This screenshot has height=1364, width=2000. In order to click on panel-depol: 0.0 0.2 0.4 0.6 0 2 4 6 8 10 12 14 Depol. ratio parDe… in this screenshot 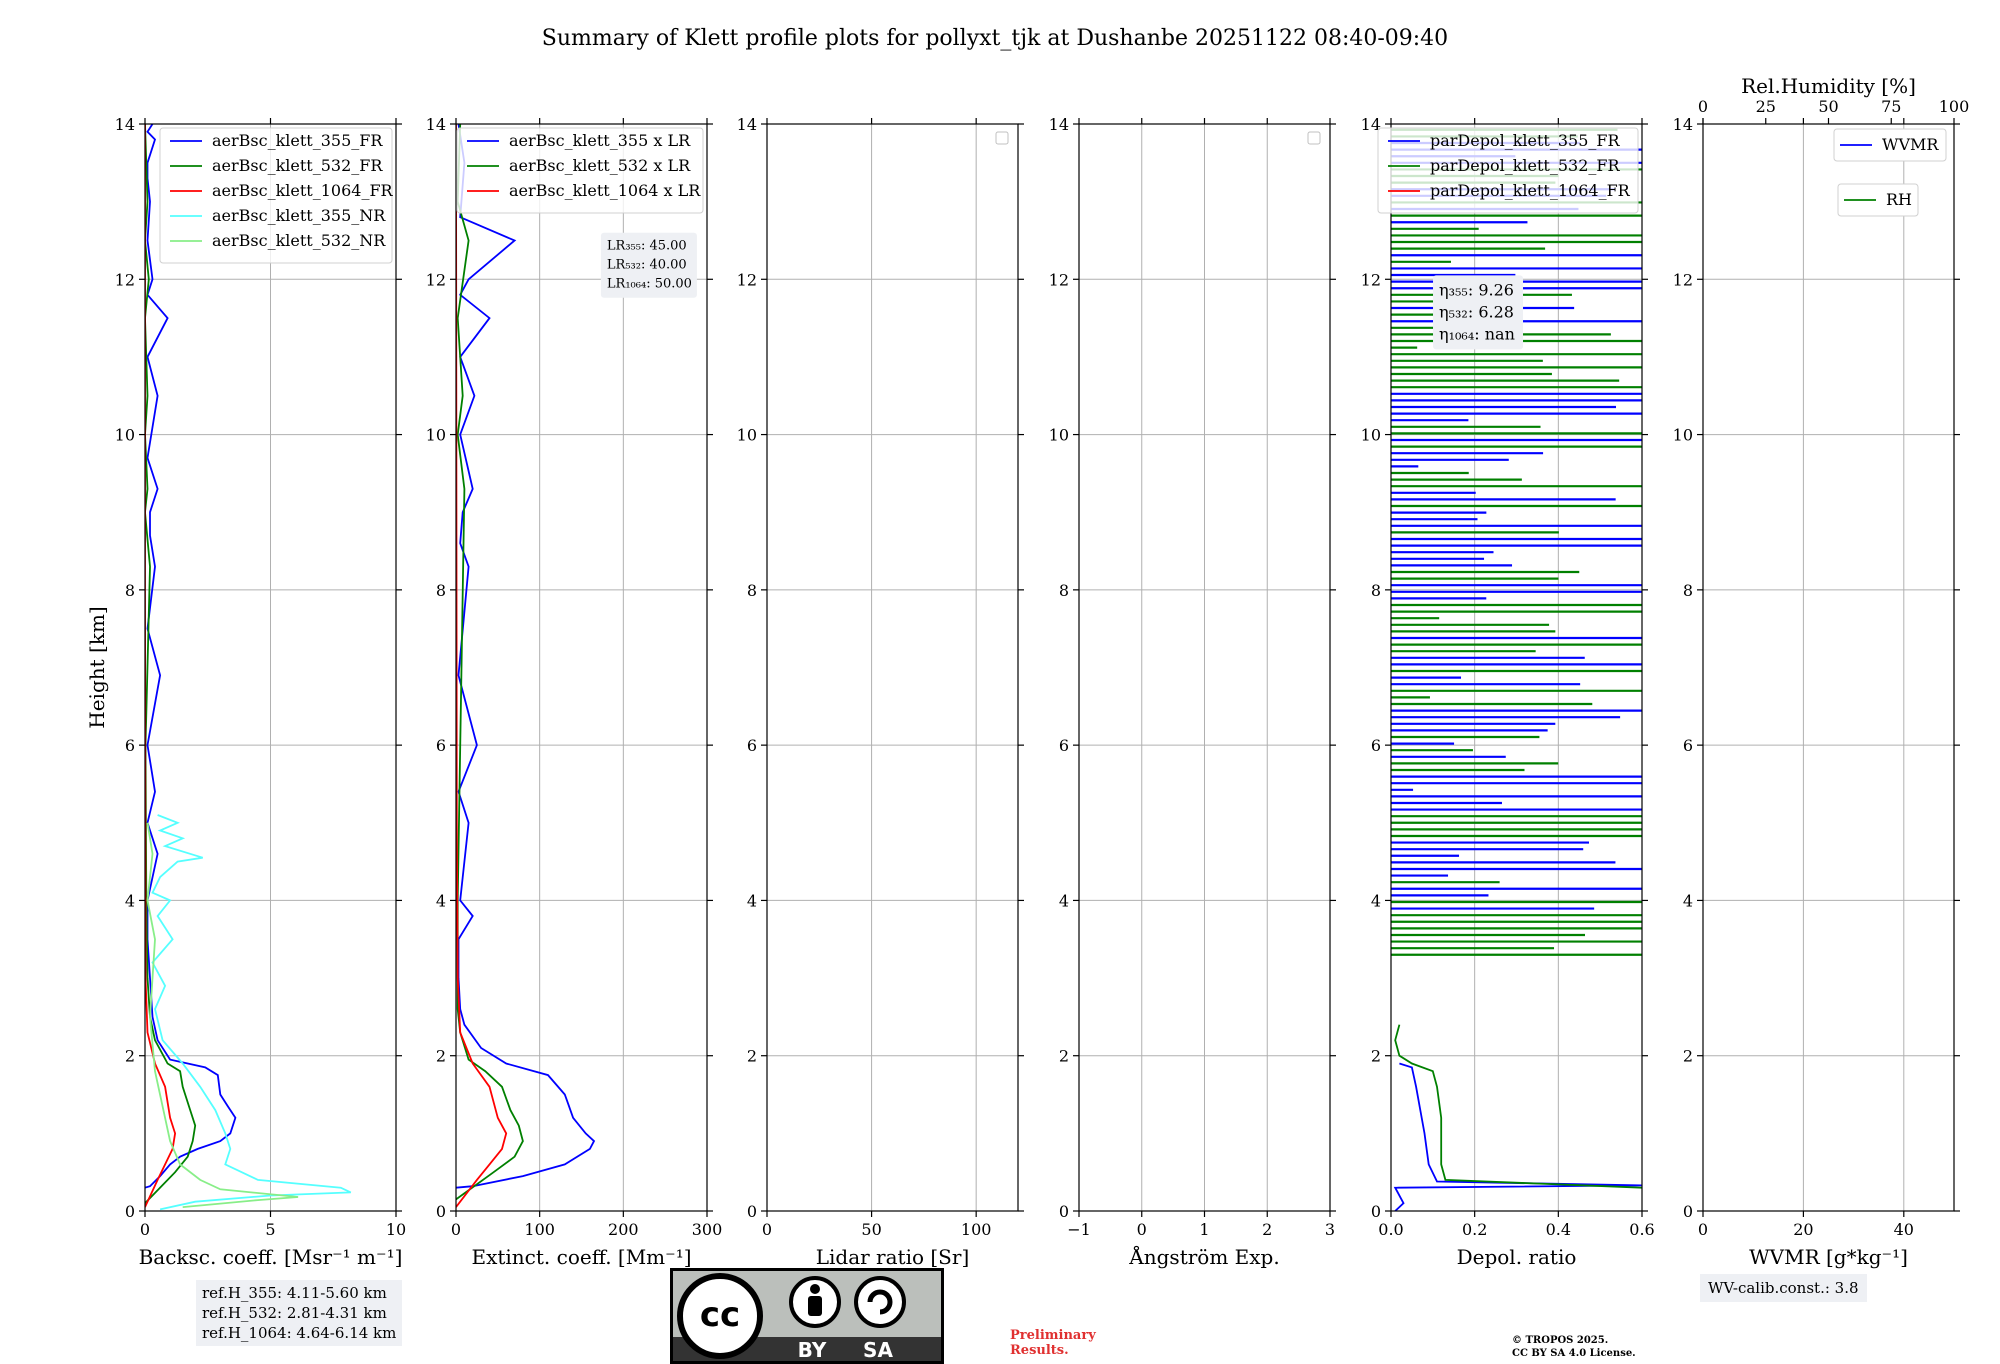, I will do `click(1508, 692)`.